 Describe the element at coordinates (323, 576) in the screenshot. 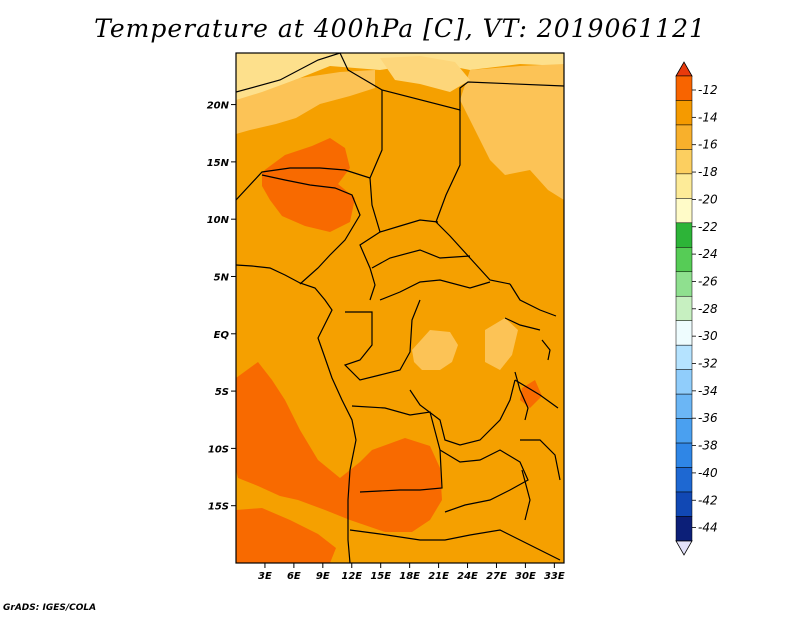

I see `x-tick-label: 9E` at that location.